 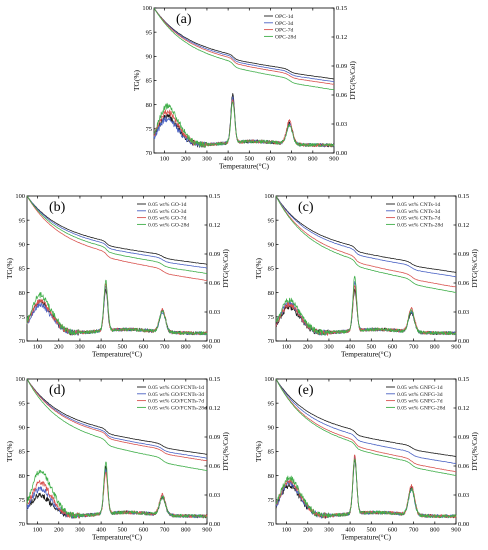 What do you see at coordinates (284, 17) in the screenshot?
I see `legend-entry: OPC-1d` at bounding box center [284, 17].